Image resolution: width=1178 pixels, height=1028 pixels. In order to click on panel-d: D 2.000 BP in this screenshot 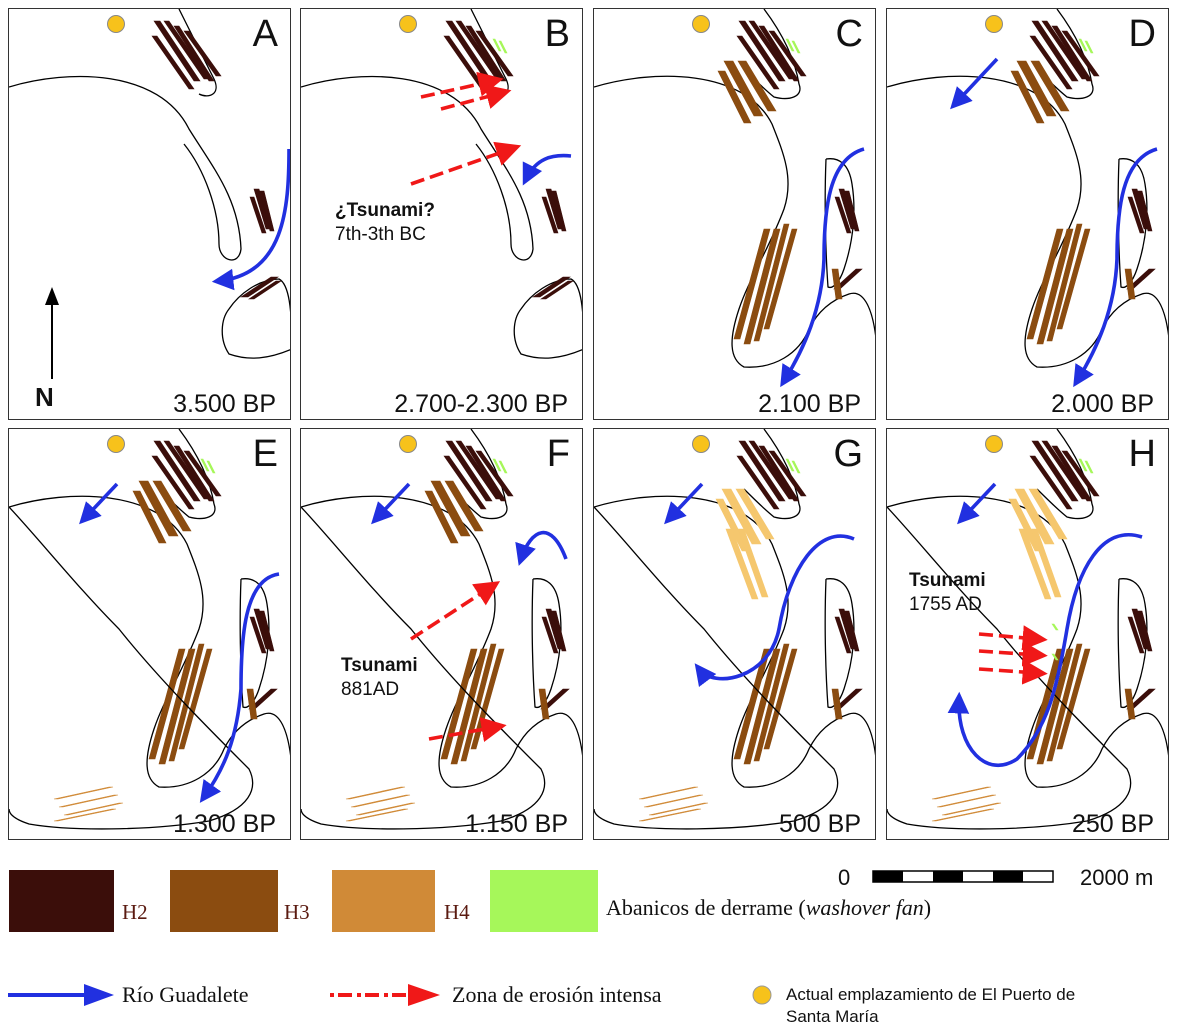, I will do `click(1027, 214)`.